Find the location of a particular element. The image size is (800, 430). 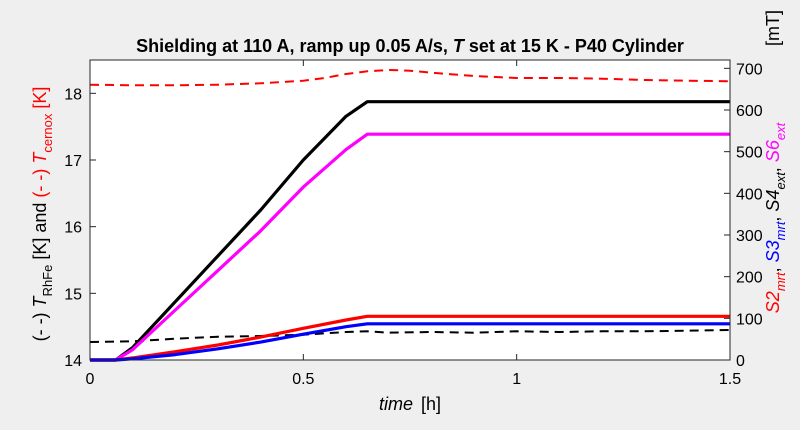

x-tick-label: 0 is located at coordinates (90, 379).